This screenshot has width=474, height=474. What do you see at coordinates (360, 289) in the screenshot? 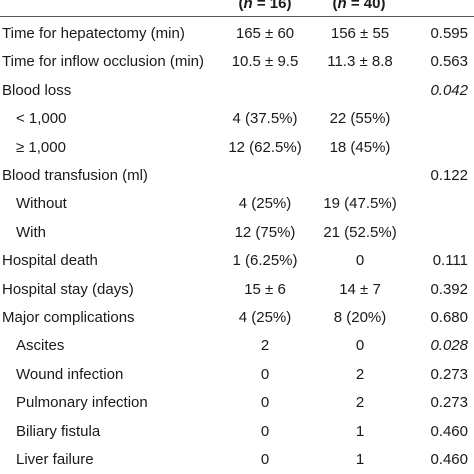
I see `group-2-value: 14 ± 7` at bounding box center [360, 289].